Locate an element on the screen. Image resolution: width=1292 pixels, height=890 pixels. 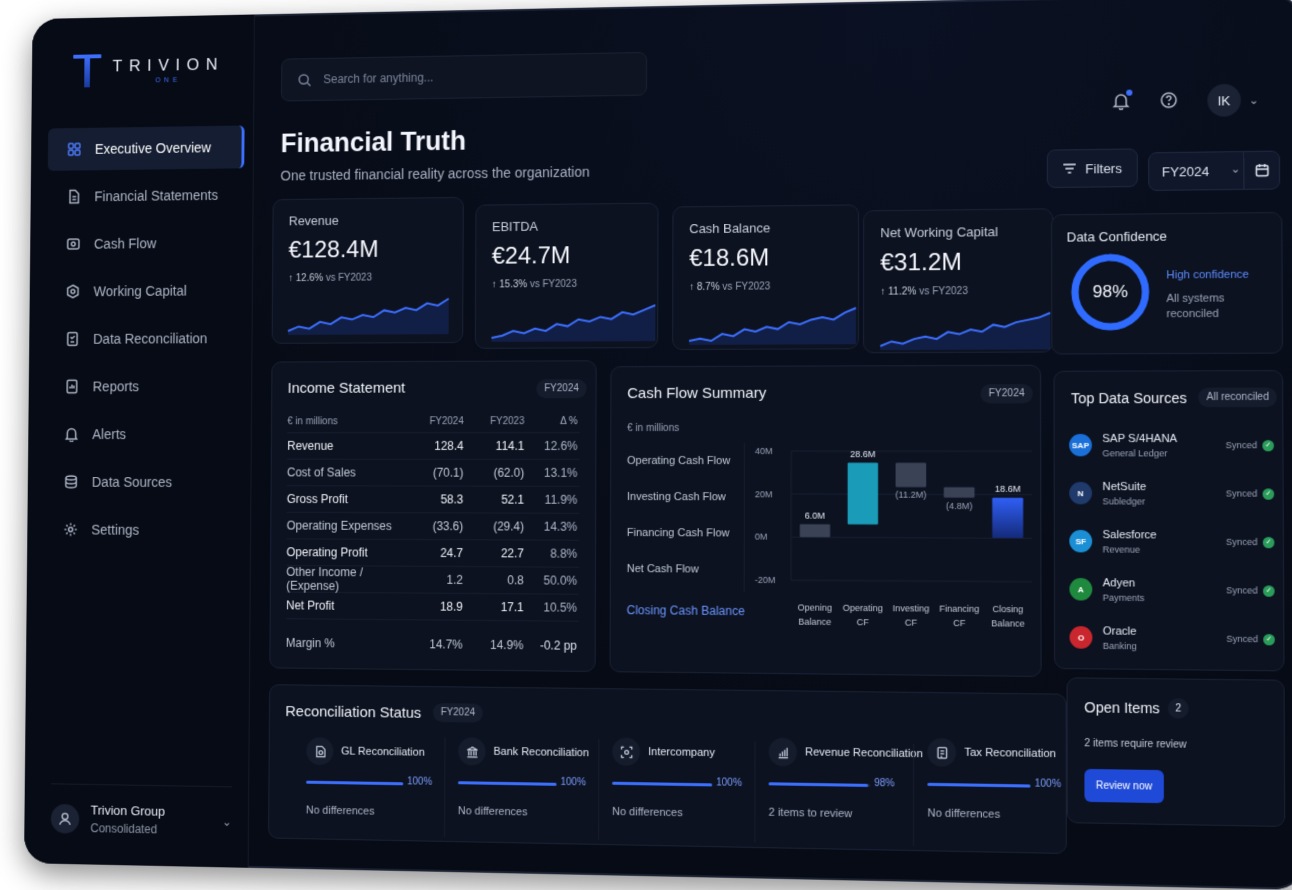
bell-icon is located at coordinates (71, 434).